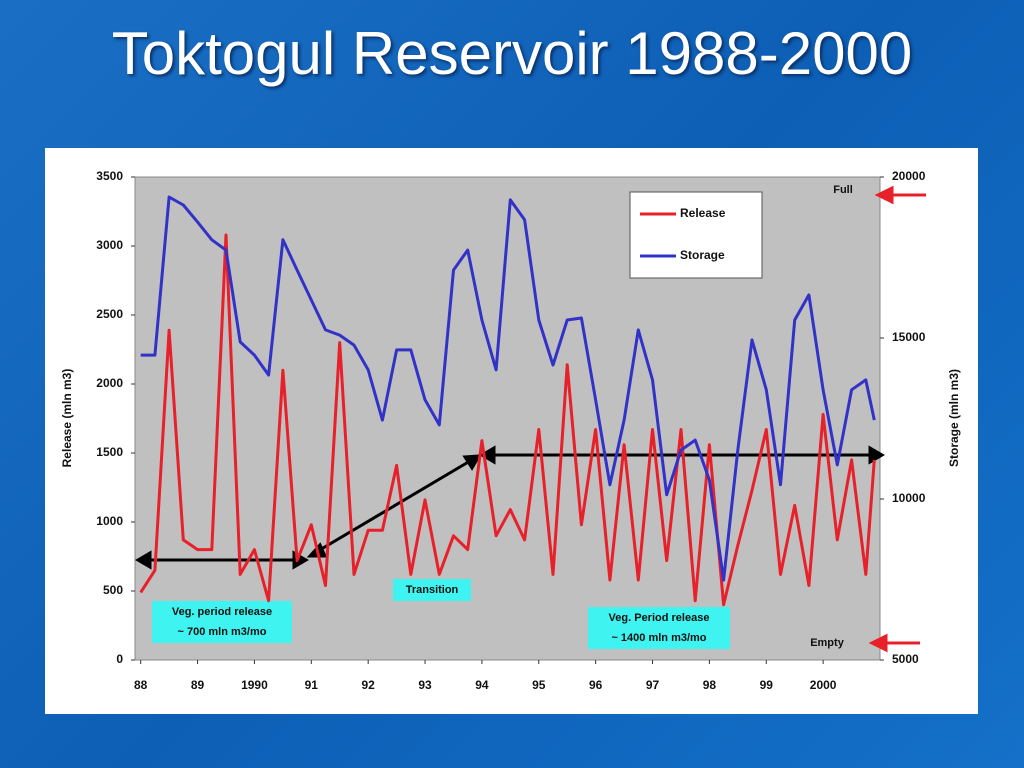 This screenshot has width=1024, height=768. I want to click on y-axis-label: Release (mln m3), so click(67, 418).